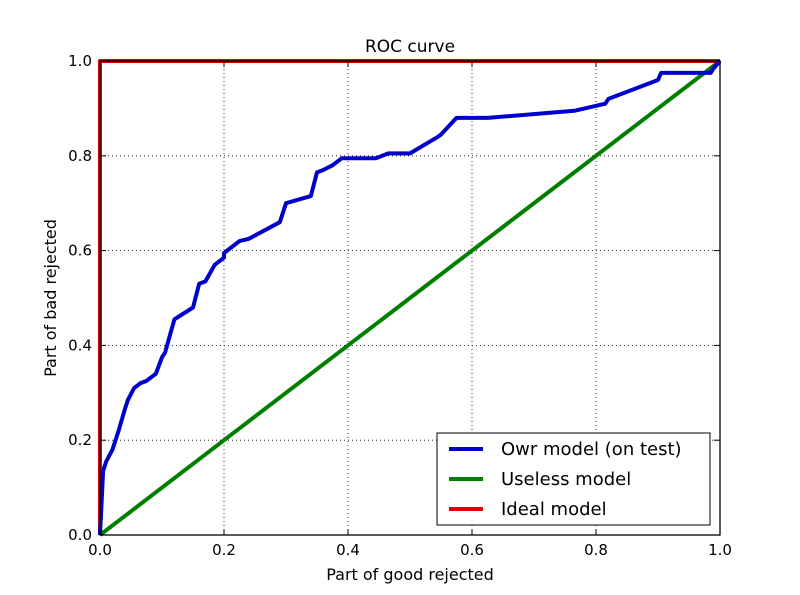 This screenshot has height=595, width=800. Describe the element at coordinates (554, 509) in the screenshot. I see `legend-label: Ideal model` at that location.